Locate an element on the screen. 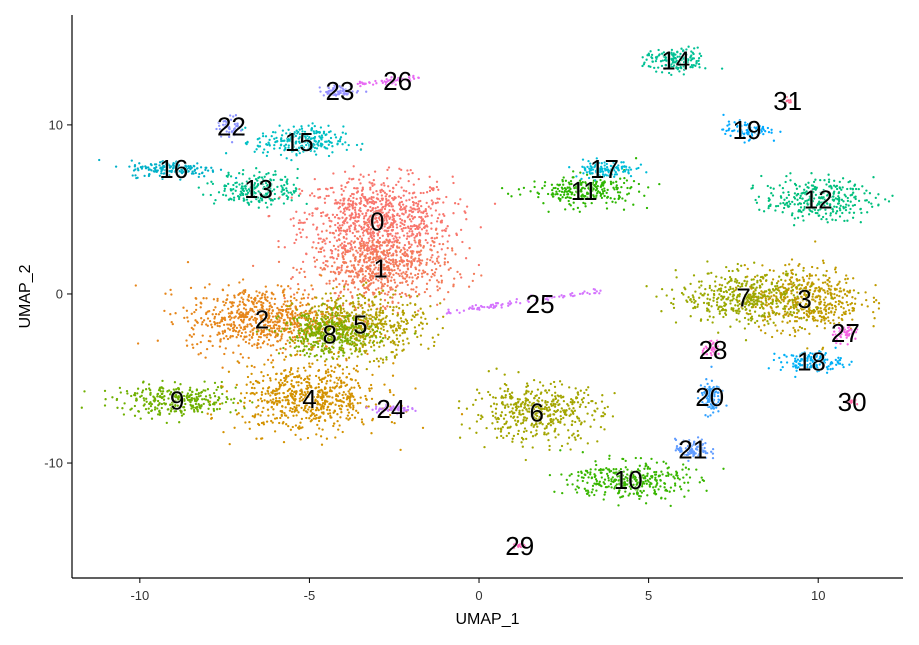 This screenshot has height=645, width=919. cluster-label-28: 28 is located at coordinates (713, 350).